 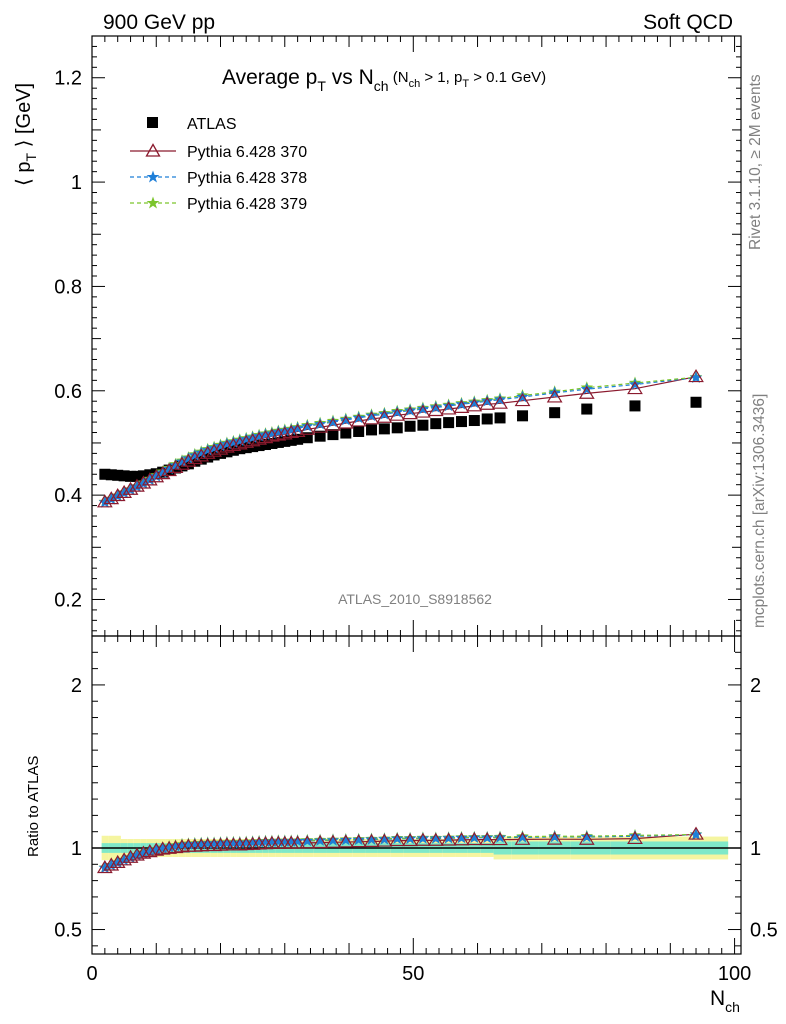 I want to click on ratio-y-tick-label-right: 2, so click(x=755, y=686).